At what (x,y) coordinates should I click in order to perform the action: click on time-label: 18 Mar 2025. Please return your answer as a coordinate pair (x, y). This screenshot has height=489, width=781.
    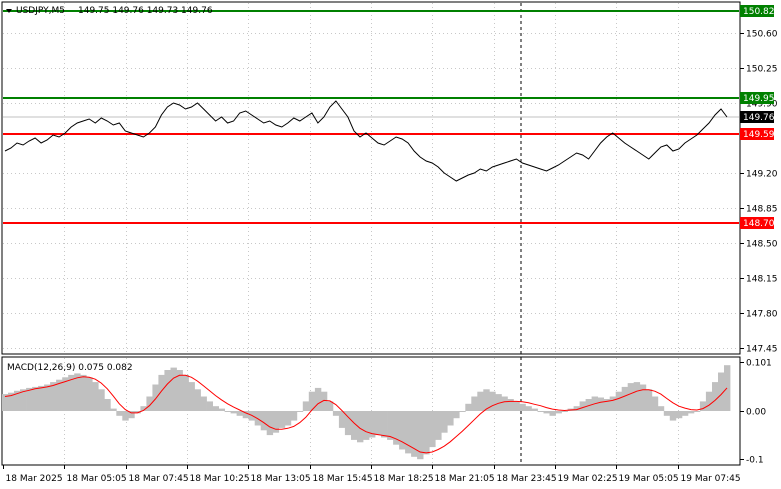
    Looking at the image, I should click on (34, 479).